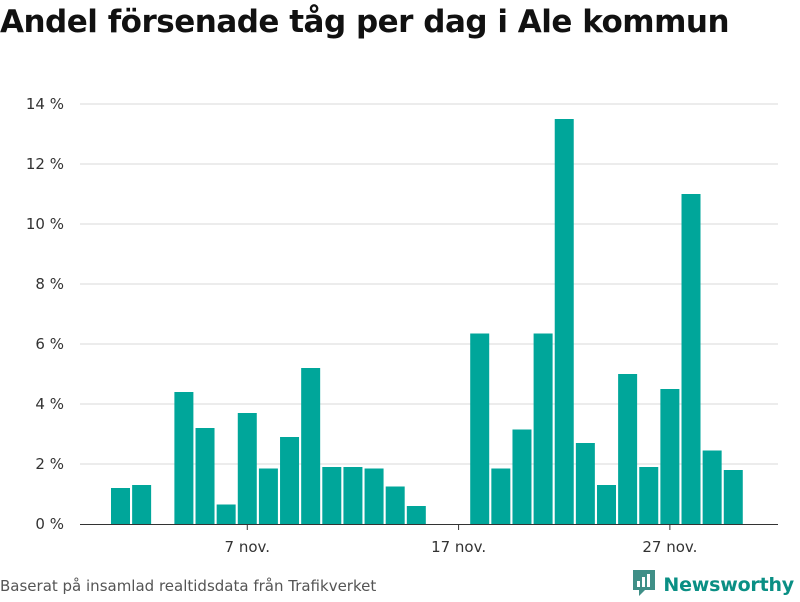 The height and width of the screenshot is (602, 800). Describe the element at coordinates (365, 22) in the screenshot. I see `chart-title: Andel försenade tåg per dag i Ale kommun` at that location.